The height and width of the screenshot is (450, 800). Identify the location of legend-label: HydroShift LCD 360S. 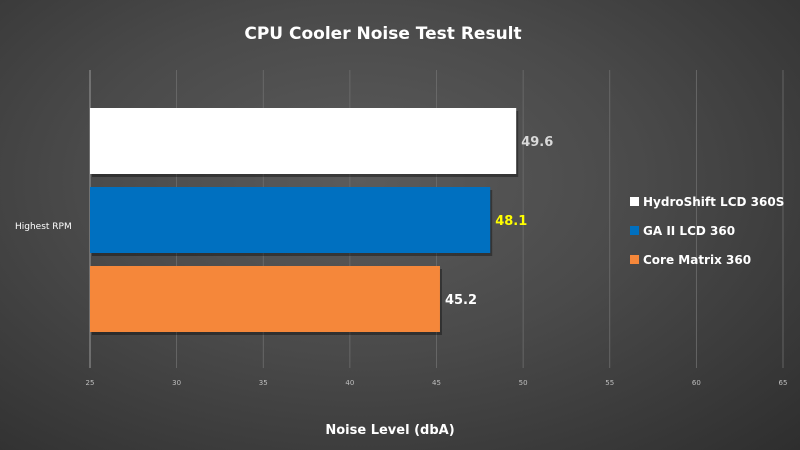
(713, 202).